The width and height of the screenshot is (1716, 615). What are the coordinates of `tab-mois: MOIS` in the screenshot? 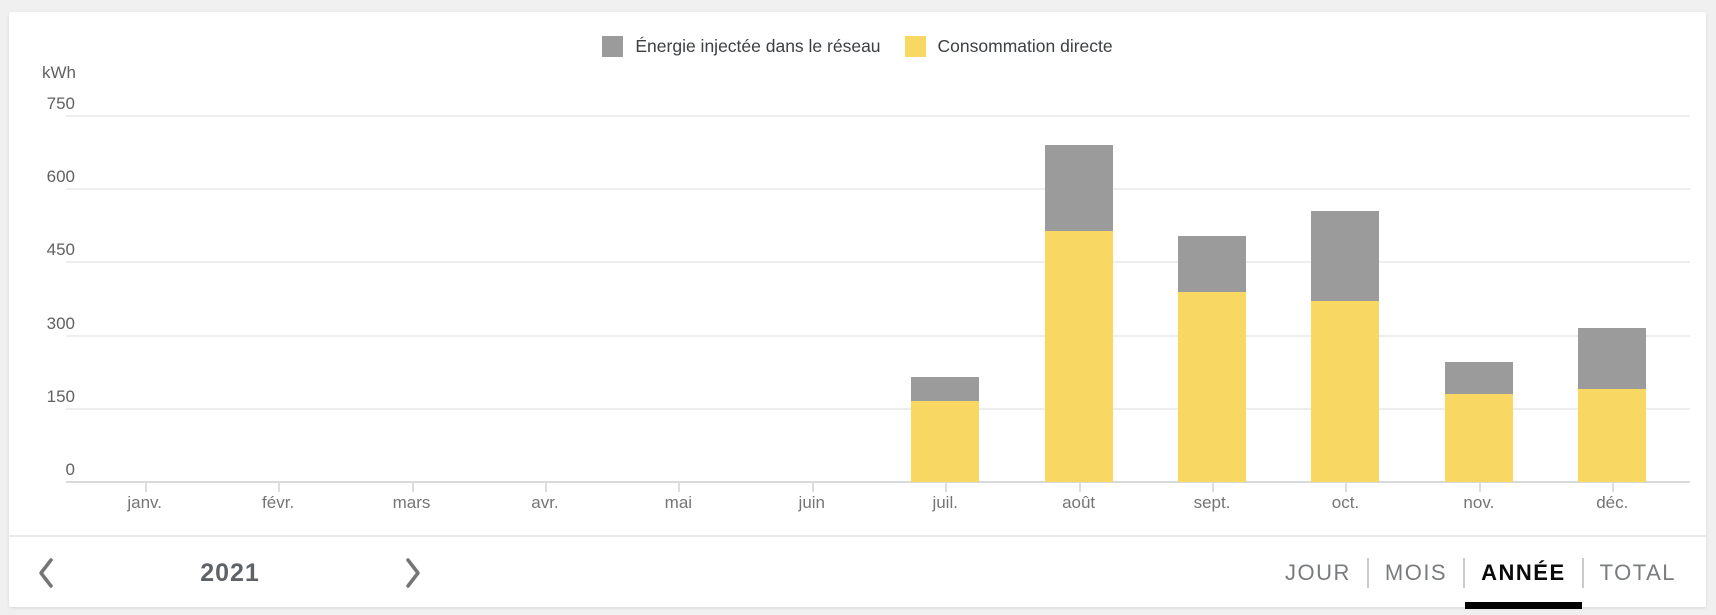 It's located at (1416, 572).